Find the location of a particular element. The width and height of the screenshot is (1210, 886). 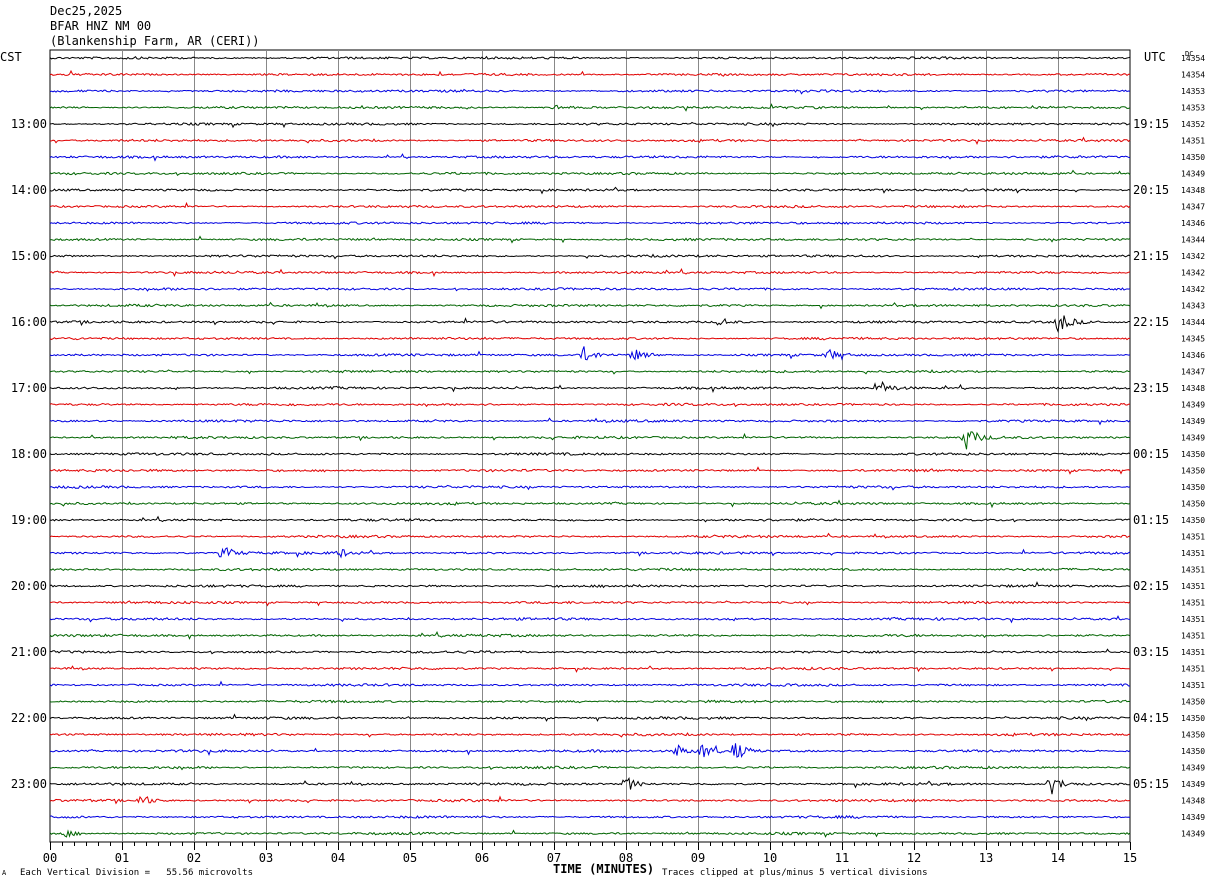

dc-offset-label: 14354 is located at coordinates (1193, 58).